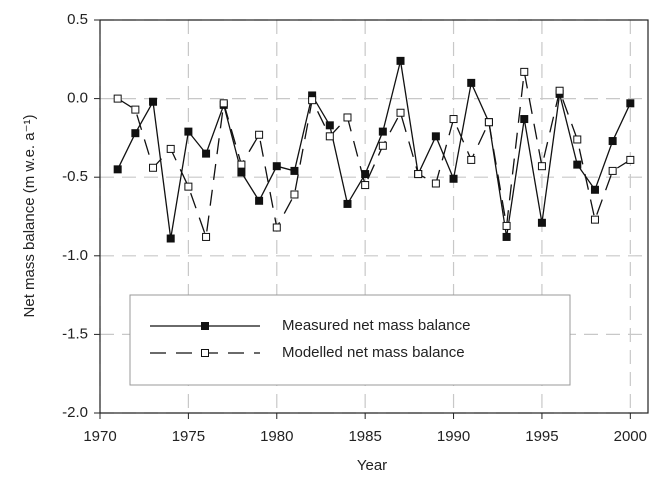 Image resolution: width=653 pixels, height=479 pixels. I want to click on x-tick-label: 1990, so click(453, 436).